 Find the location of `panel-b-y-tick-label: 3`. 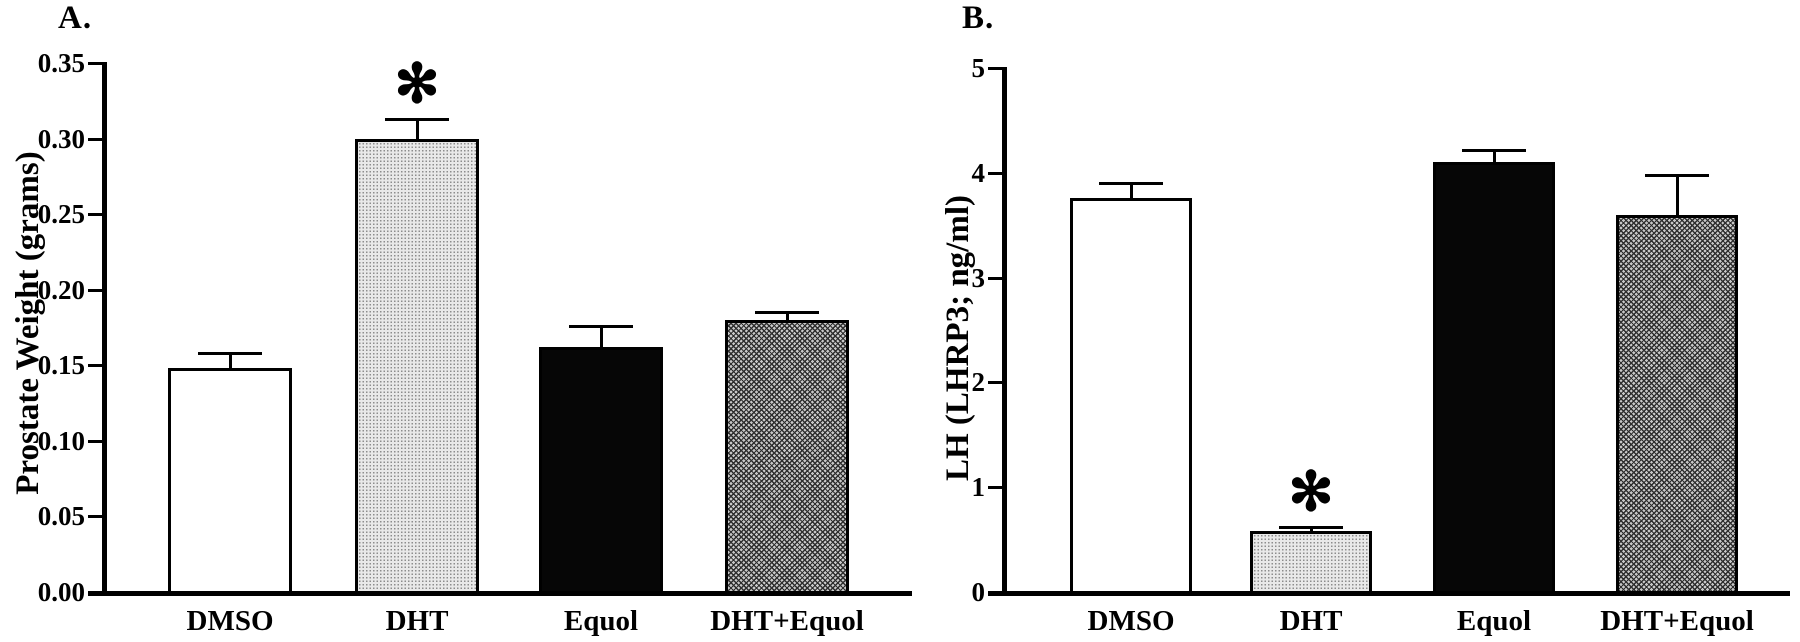

panel-b-y-tick-label: 3 is located at coordinates (978, 277).